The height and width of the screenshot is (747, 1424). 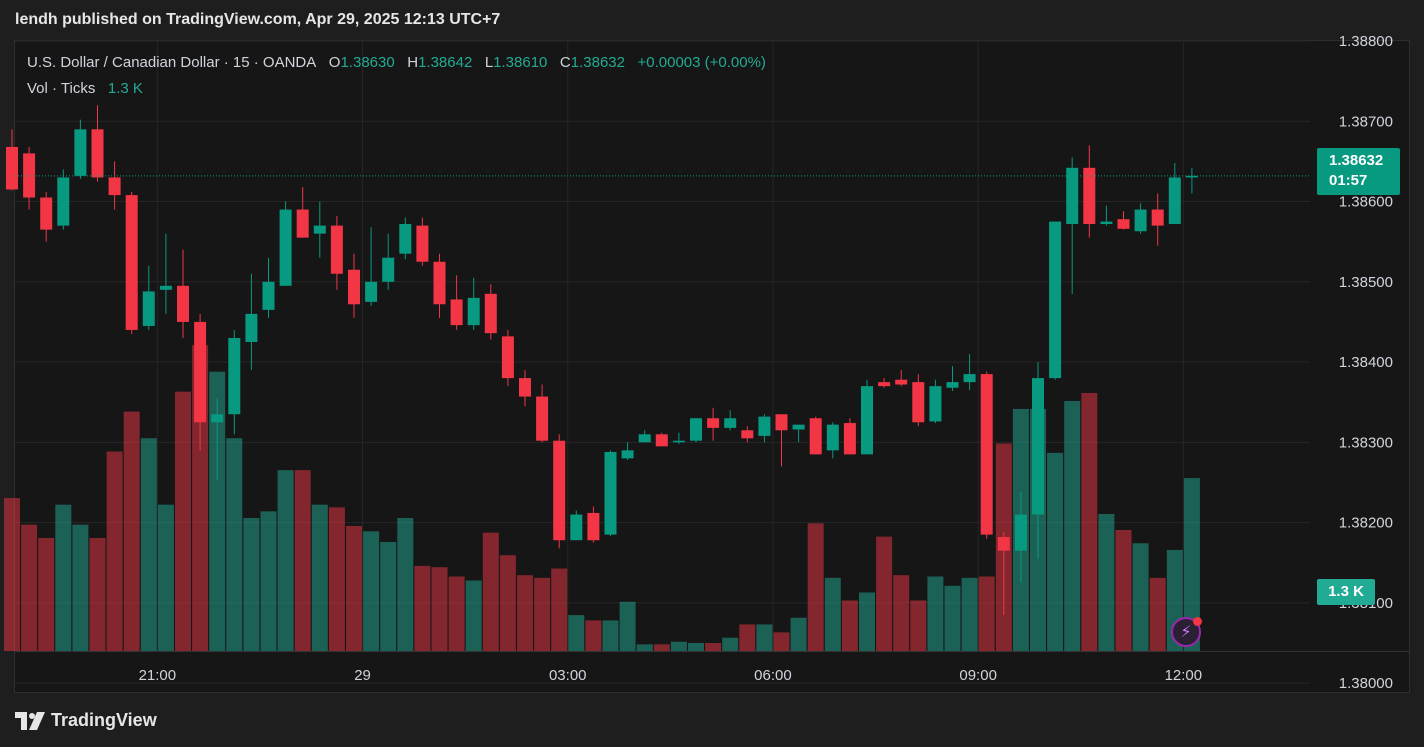 I want to click on change-value: +0.00003 (+0.00%), so click(x=701, y=62).